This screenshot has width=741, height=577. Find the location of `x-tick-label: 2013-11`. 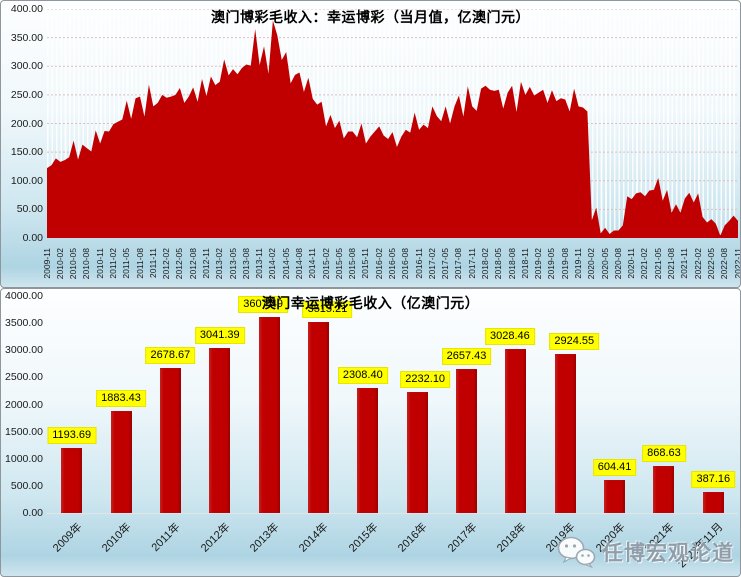

x-tick-label: 2013-11 is located at coordinates (259, 263).